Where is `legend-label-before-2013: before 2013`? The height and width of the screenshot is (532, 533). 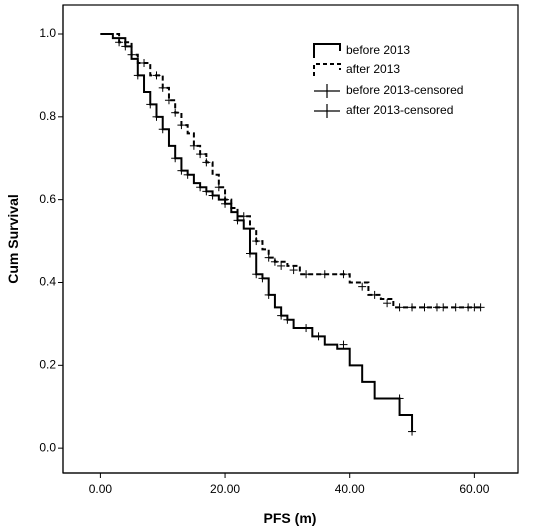 legend-label-before-2013: before 2013 is located at coordinates (378, 50).